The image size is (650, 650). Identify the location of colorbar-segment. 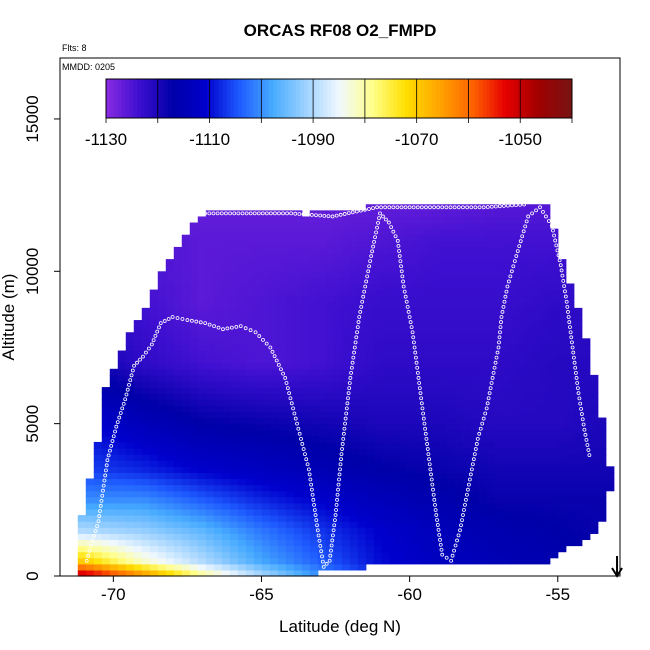
(321, 98).